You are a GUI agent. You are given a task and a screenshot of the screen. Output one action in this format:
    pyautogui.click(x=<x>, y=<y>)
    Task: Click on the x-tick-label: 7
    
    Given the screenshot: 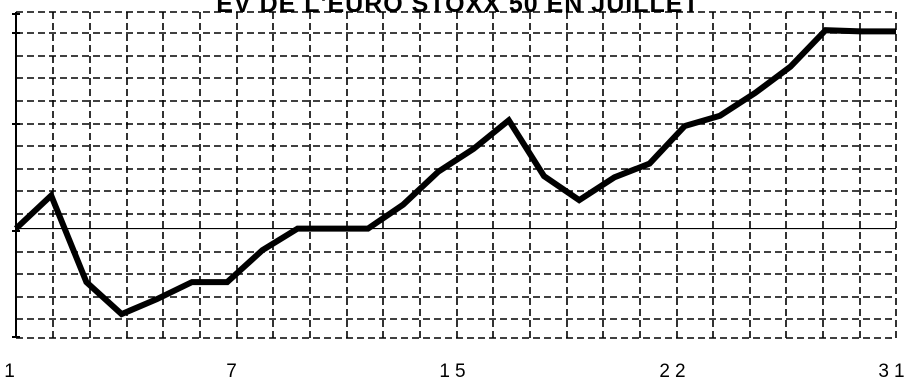 What is the action you would take?
    pyautogui.click(x=234, y=371)
    